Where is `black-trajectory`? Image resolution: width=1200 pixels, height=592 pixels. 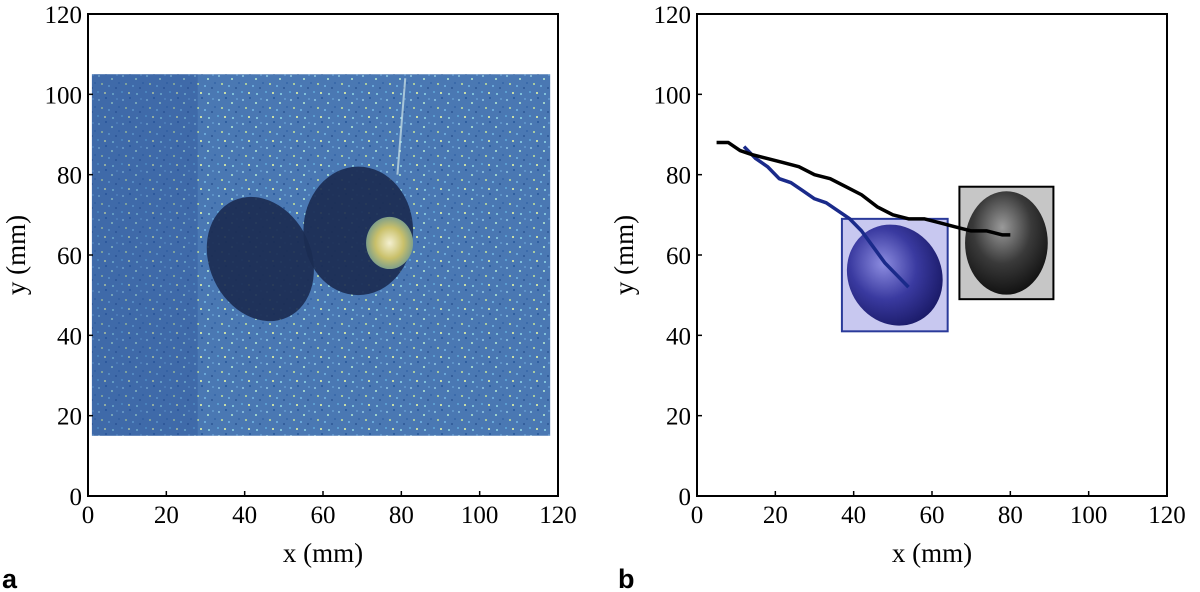 black-trajectory is located at coordinates (863, 188).